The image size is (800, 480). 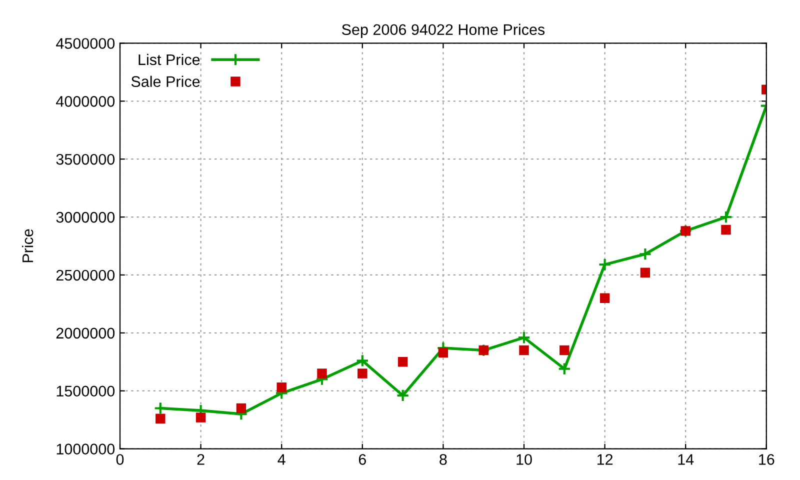 I want to click on y-tick-label: 1000000, so click(x=85, y=449).